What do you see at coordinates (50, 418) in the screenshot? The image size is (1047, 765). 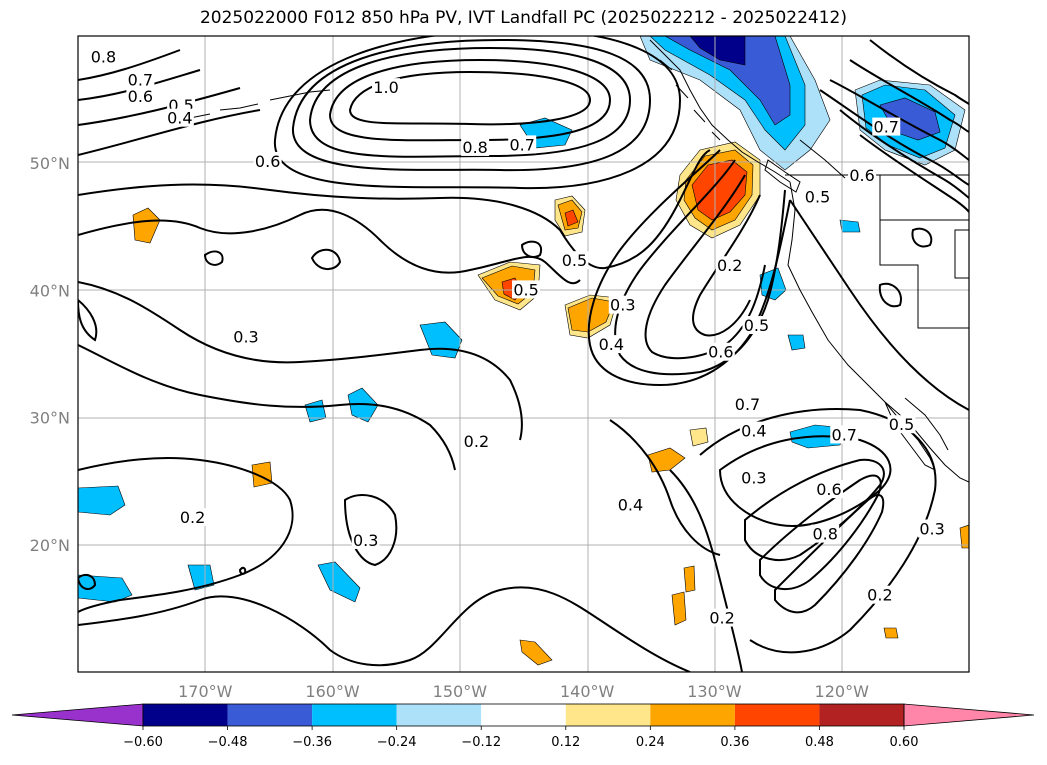 I see `latitude-label: 30°N` at bounding box center [50, 418].